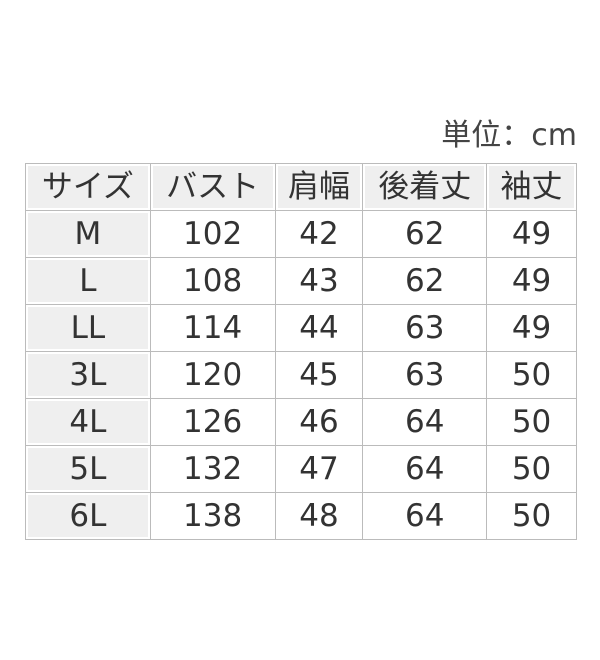 This screenshot has height=660, width=600. What do you see at coordinates (319, 234) in the screenshot?
I see `value-cell: 42` at bounding box center [319, 234].